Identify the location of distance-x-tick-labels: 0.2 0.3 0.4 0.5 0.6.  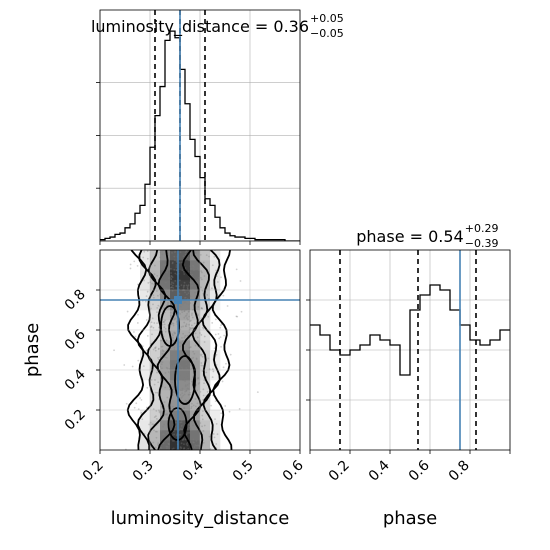
(193, 470).